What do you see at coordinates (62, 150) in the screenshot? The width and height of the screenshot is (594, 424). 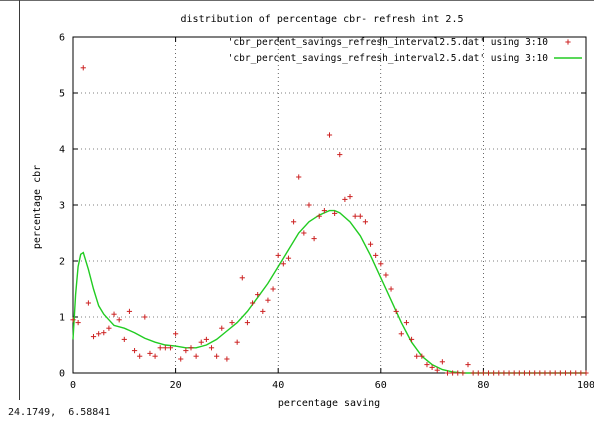 I see `y-tick-label: 4` at bounding box center [62, 150].